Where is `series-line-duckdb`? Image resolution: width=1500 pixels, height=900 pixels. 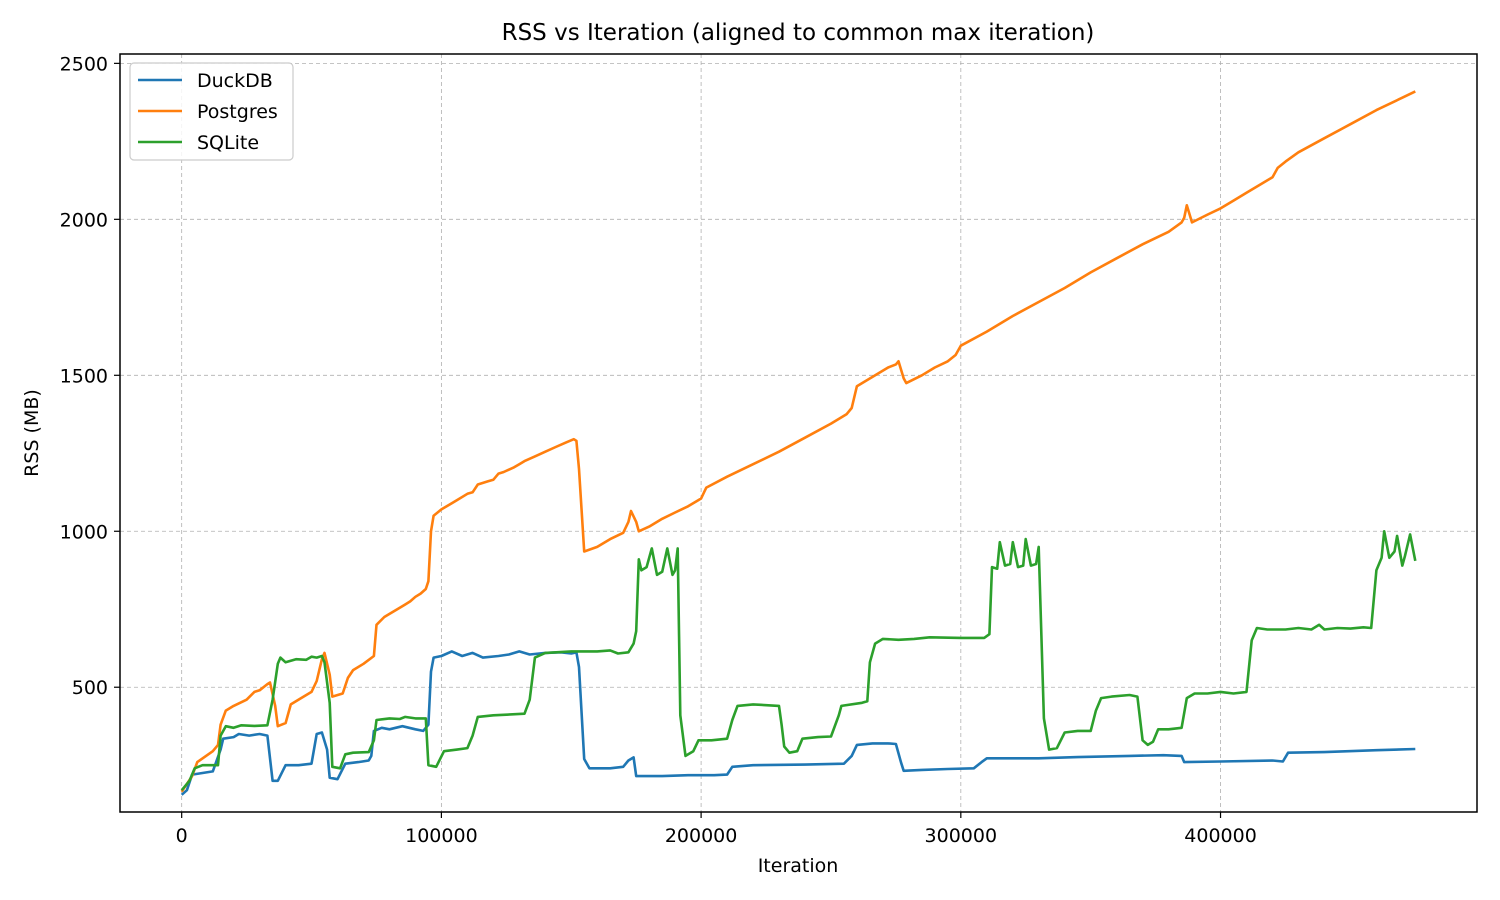 series-line-duckdb is located at coordinates (798, 723).